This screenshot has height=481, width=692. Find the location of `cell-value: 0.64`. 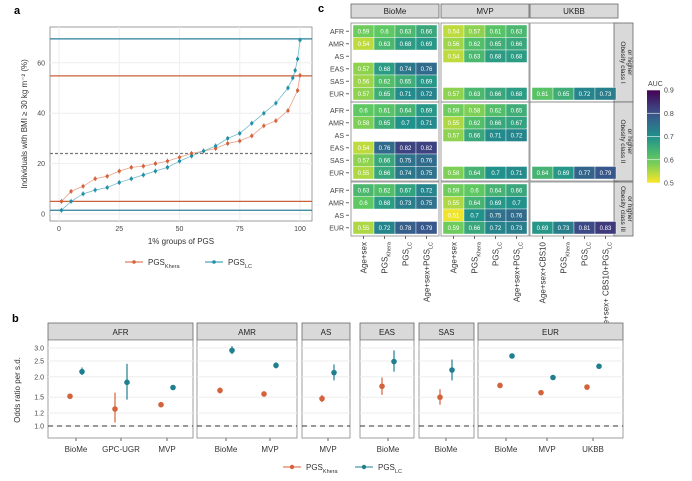

cell-value: 0.64 is located at coordinates (496, 191).